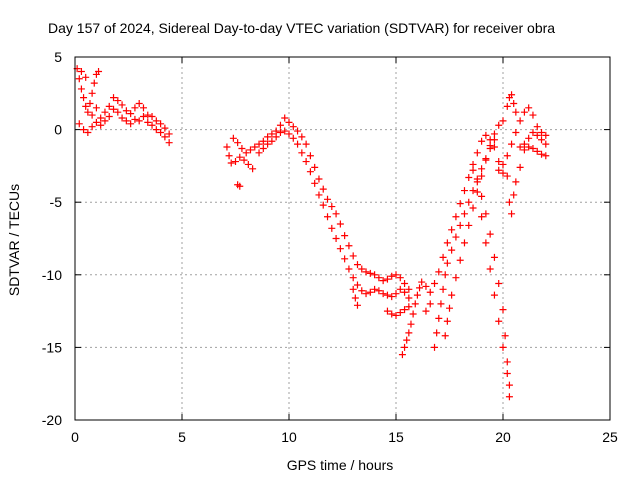 This screenshot has width=640, height=480. Describe the element at coordinates (52, 275) in the screenshot. I see `y-tick-label: -10` at that location.